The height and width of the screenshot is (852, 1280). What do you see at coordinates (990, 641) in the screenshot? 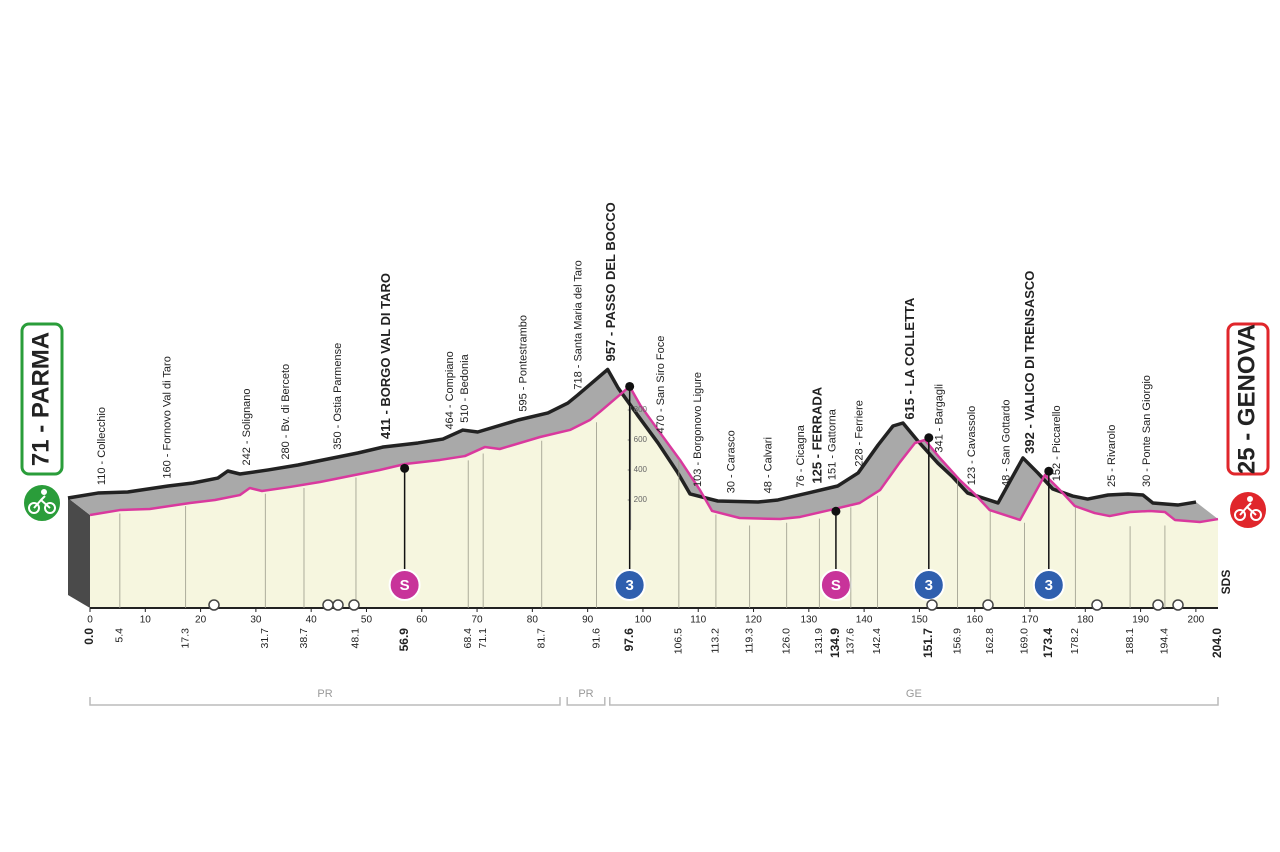
I see `km-label: 162.8` at bounding box center [990, 641].